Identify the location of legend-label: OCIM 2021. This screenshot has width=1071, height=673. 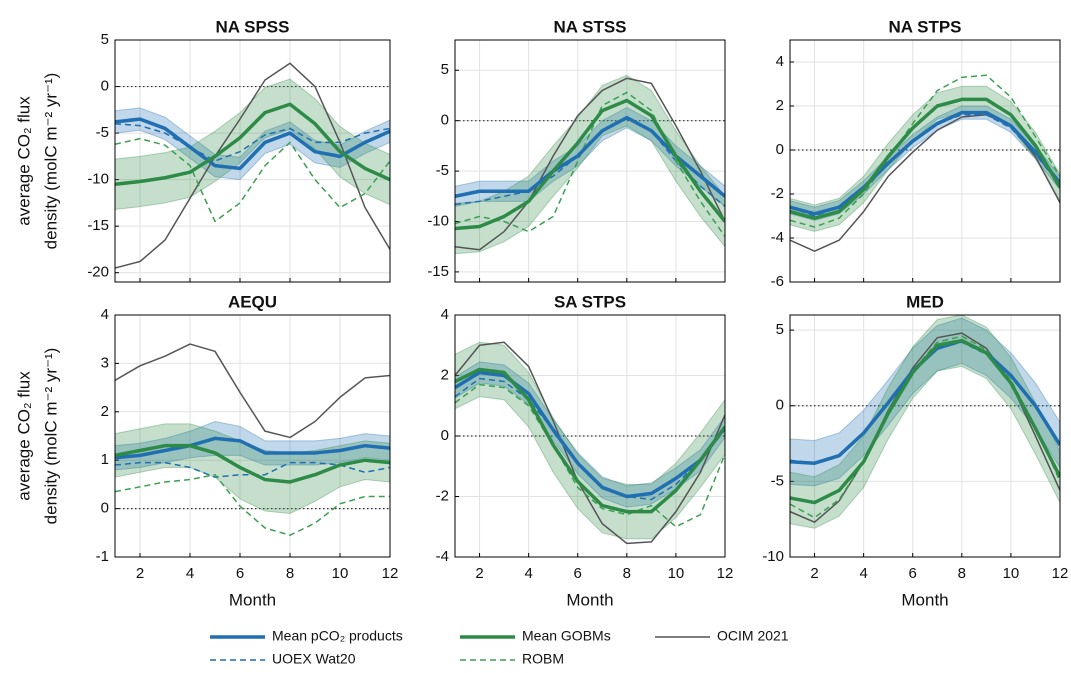
(753, 636).